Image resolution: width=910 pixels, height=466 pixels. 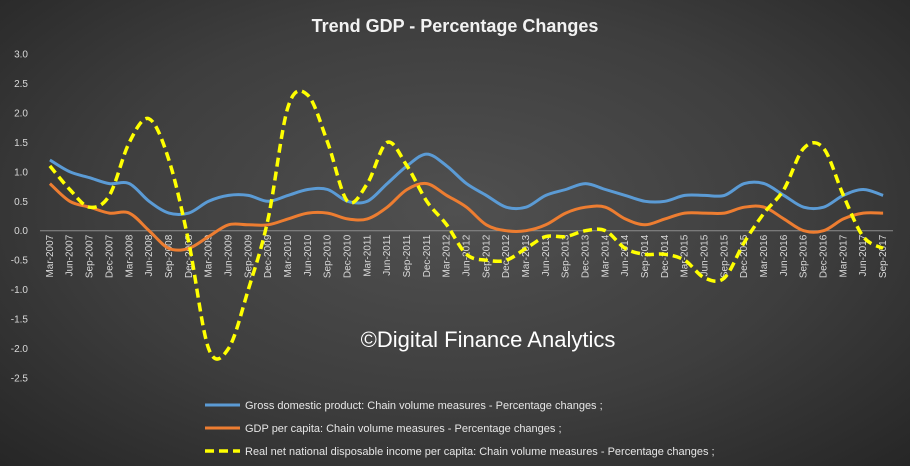 What do you see at coordinates (20, 349) in the screenshot?
I see `y-tick-label: -2.0` at bounding box center [20, 349].